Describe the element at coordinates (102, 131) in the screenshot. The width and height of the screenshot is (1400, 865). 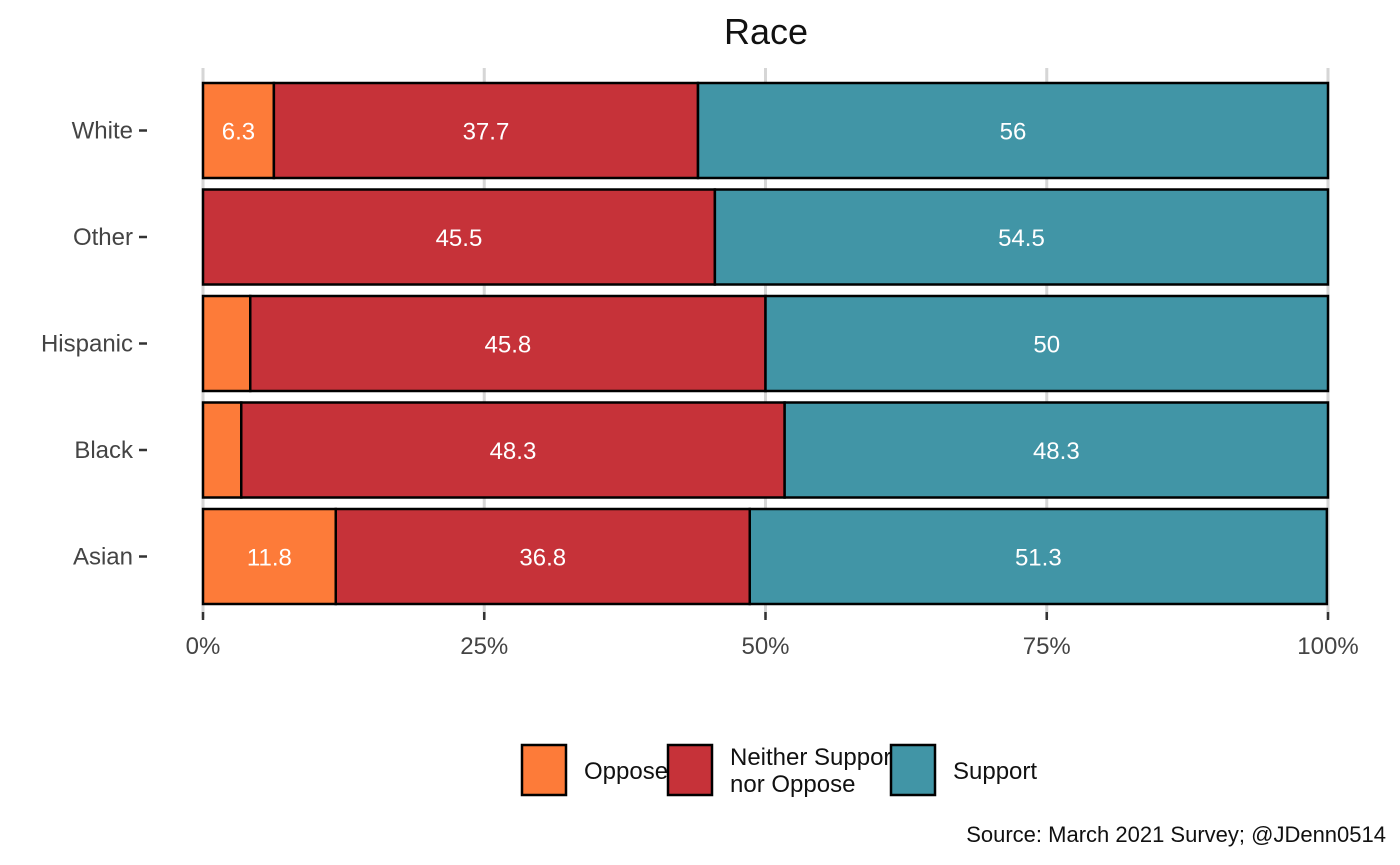
I see `y-tick-label: White` at that location.